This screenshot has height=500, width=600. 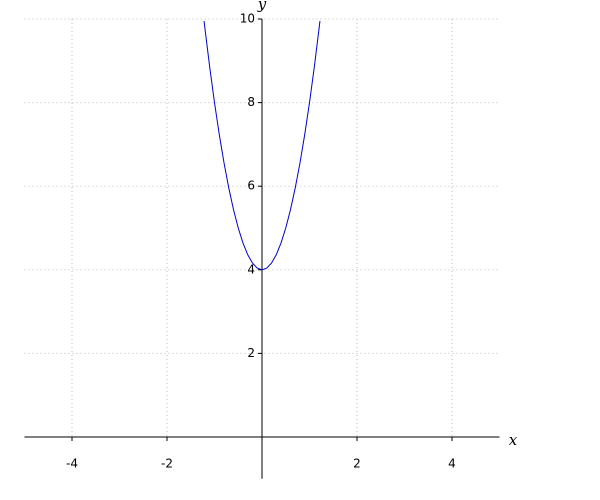 I want to click on x-tick-label: 4, so click(x=452, y=464).